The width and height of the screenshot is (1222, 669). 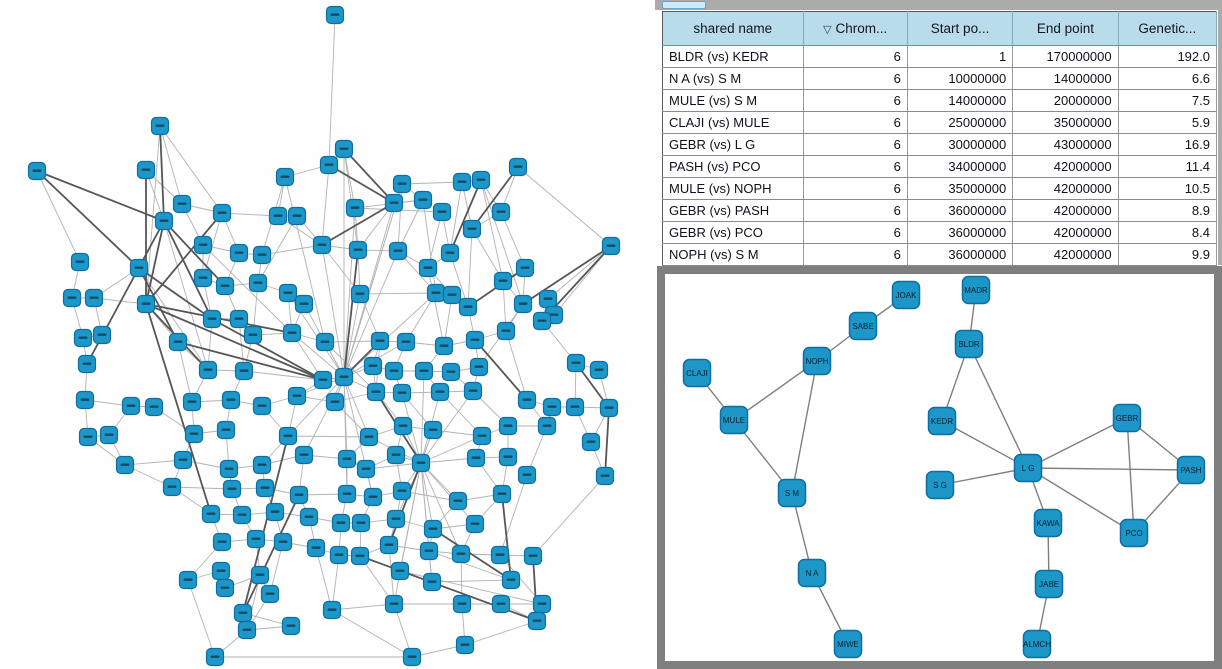 I want to click on network-node-gebr, so click(x=1127, y=418).